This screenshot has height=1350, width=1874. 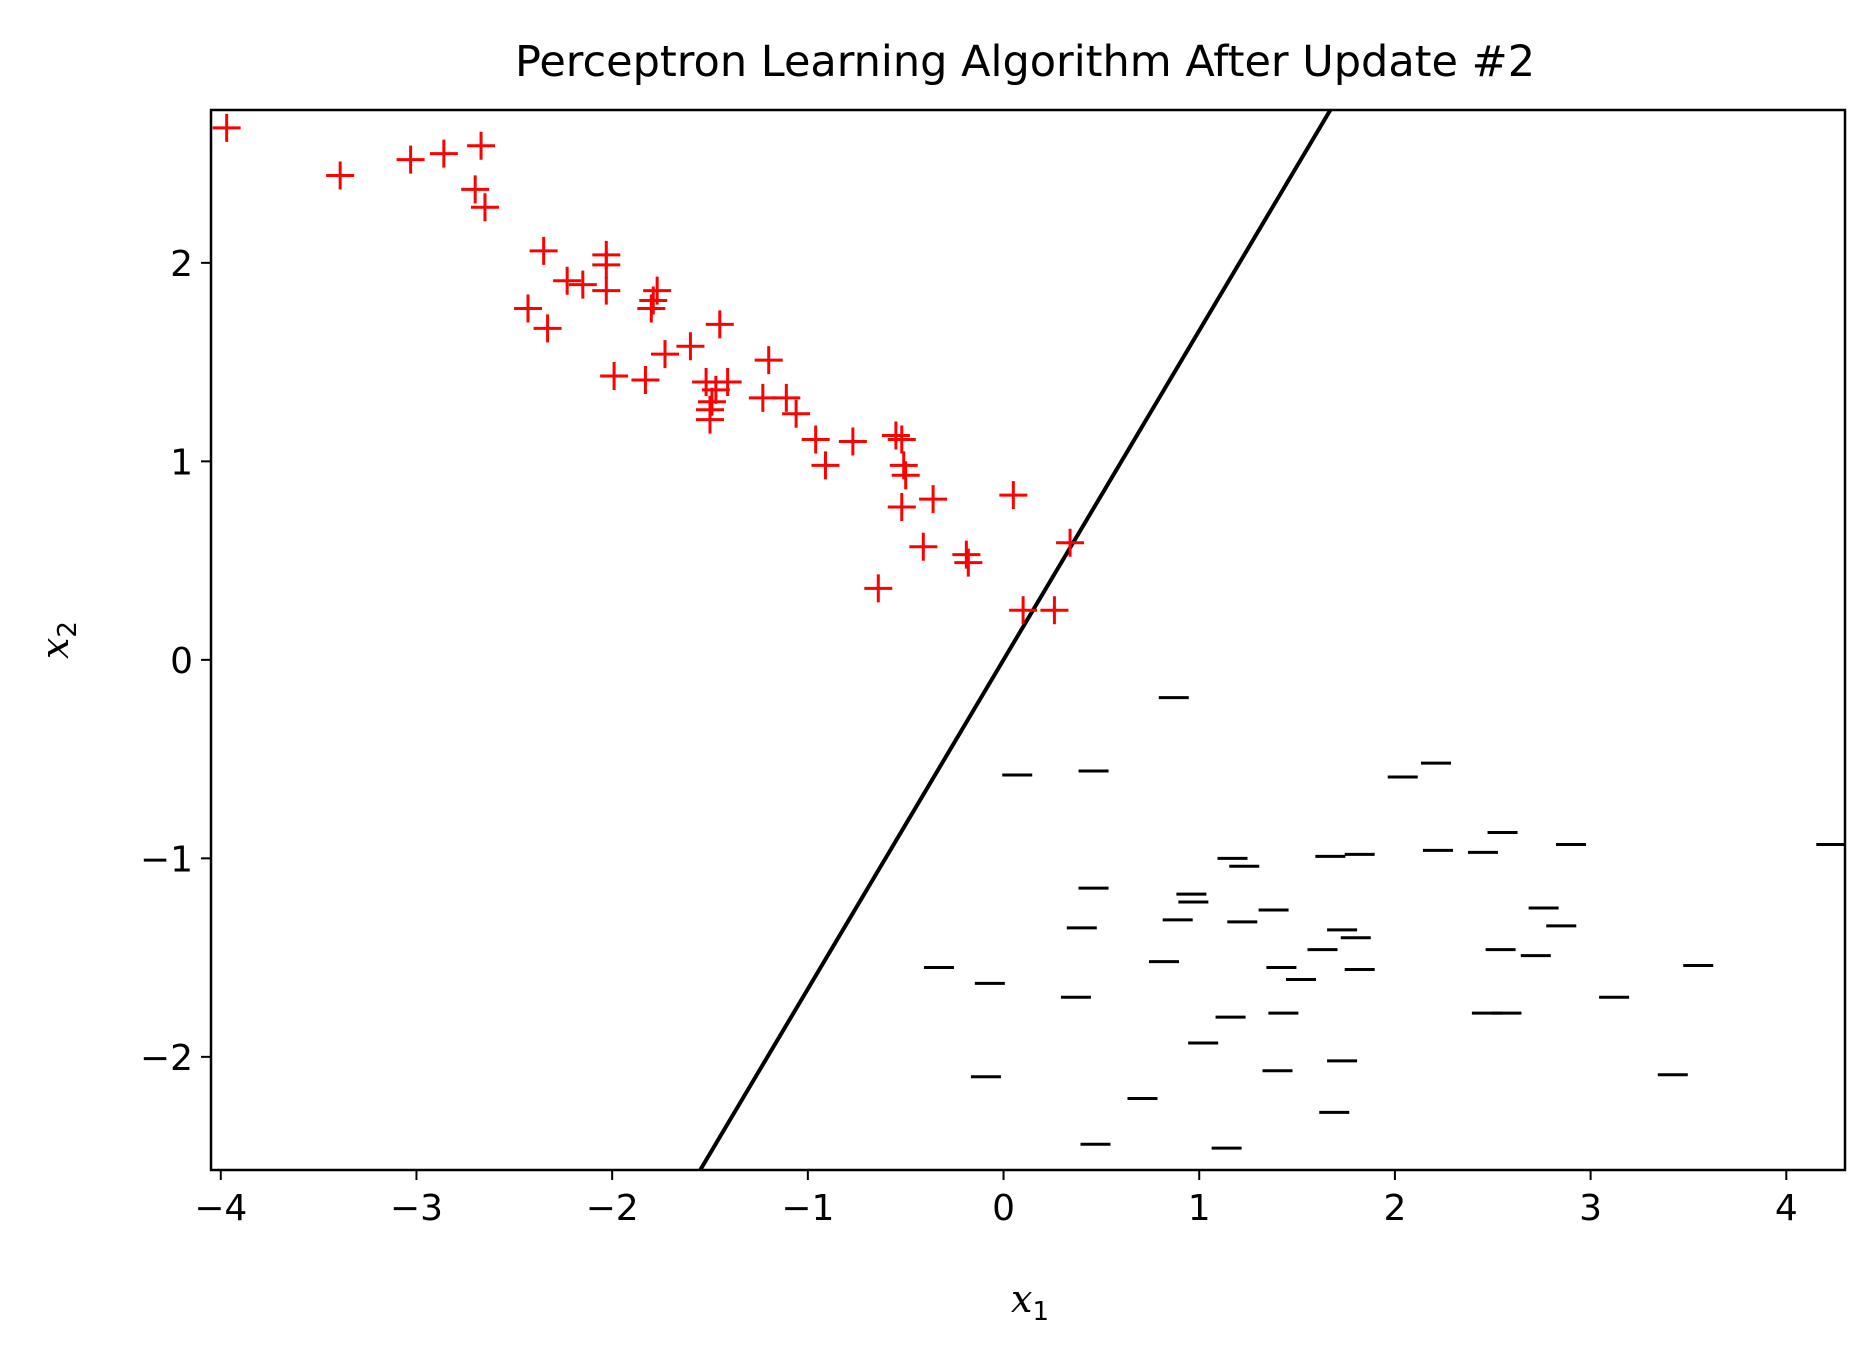 What do you see at coordinates (181, 264) in the screenshot?
I see `y-tick-label: 2` at bounding box center [181, 264].